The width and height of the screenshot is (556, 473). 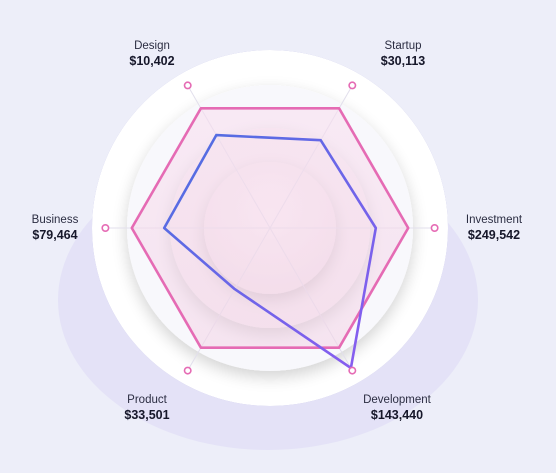 I want to click on label-startup-value: $30,113, so click(x=403, y=60).